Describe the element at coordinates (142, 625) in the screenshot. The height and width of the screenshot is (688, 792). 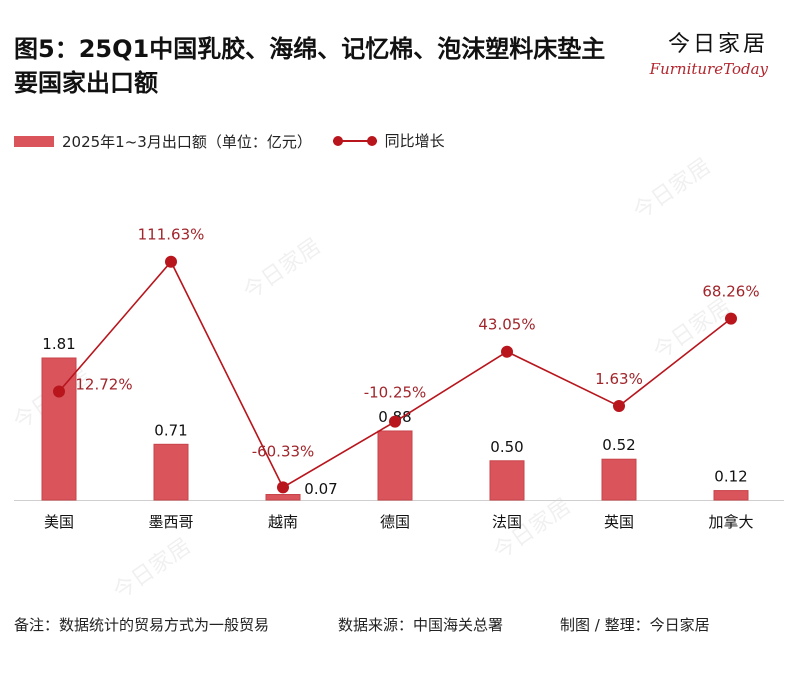
I see `footer-note: 备注：数据统计的贸易方式为一般贸易` at that location.